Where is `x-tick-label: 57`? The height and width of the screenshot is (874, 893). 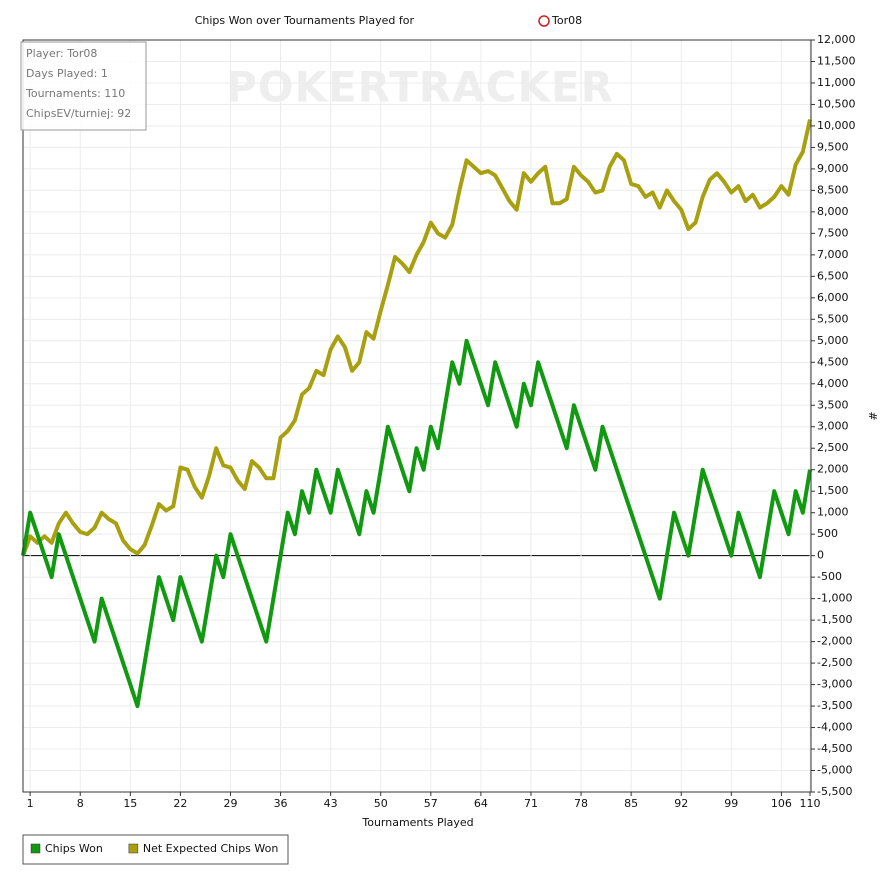 x-tick-label: 57 is located at coordinates (431, 803).